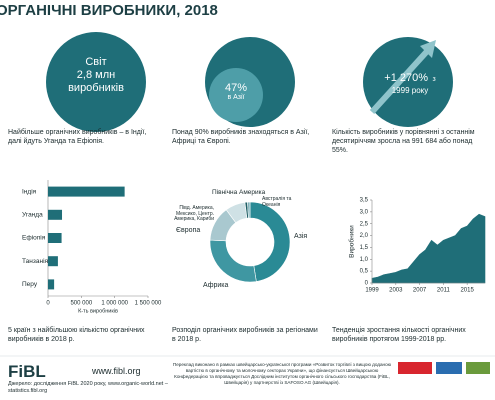 The width and height of the screenshot is (495, 400). I want to click on y-tick-label: 1,0, so click(364, 260).